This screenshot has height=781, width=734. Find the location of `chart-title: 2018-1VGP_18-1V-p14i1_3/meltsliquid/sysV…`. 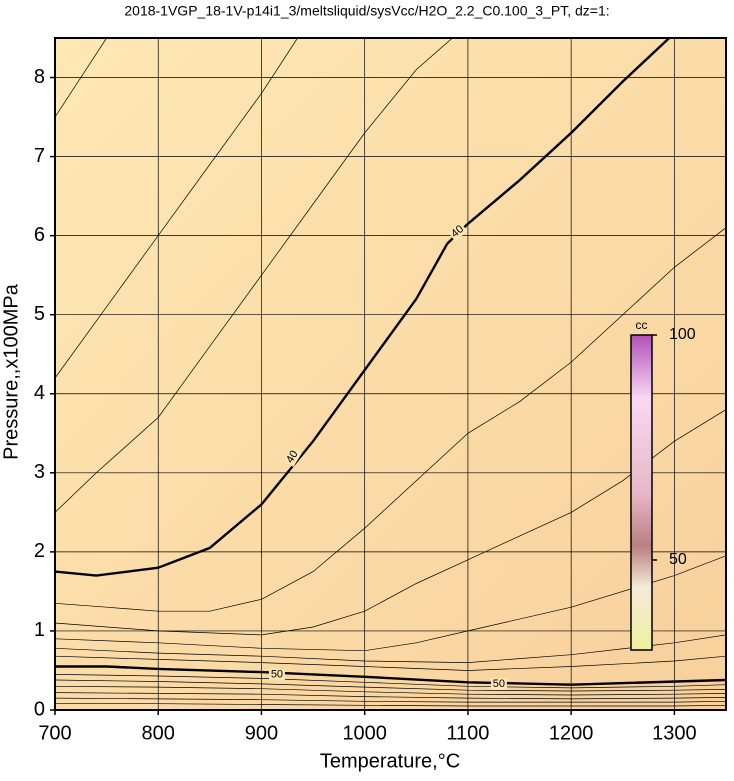

chart-title: 2018-1VGP_18-1V-p14i1_3/meltsliquid/sysV… is located at coordinates (366, 11).